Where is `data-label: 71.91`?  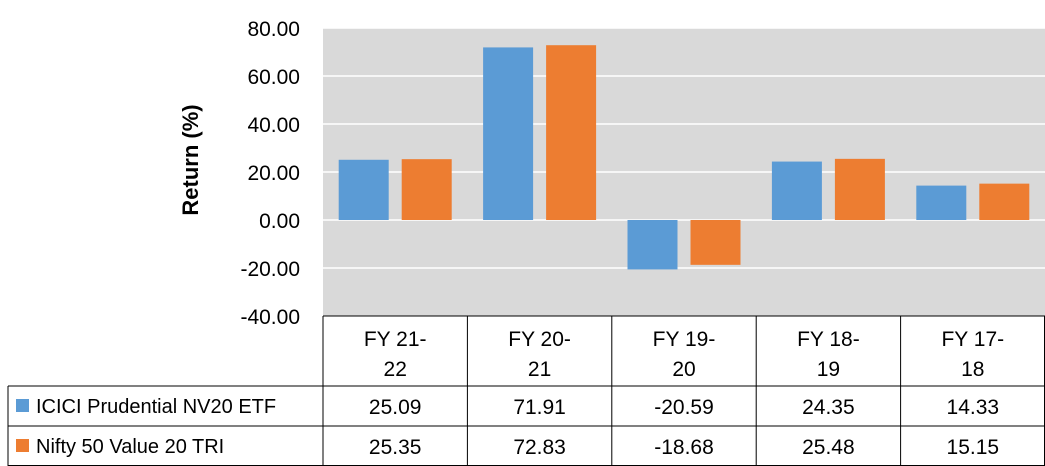 data-label: 71.91 is located at coordinates (539, 407).